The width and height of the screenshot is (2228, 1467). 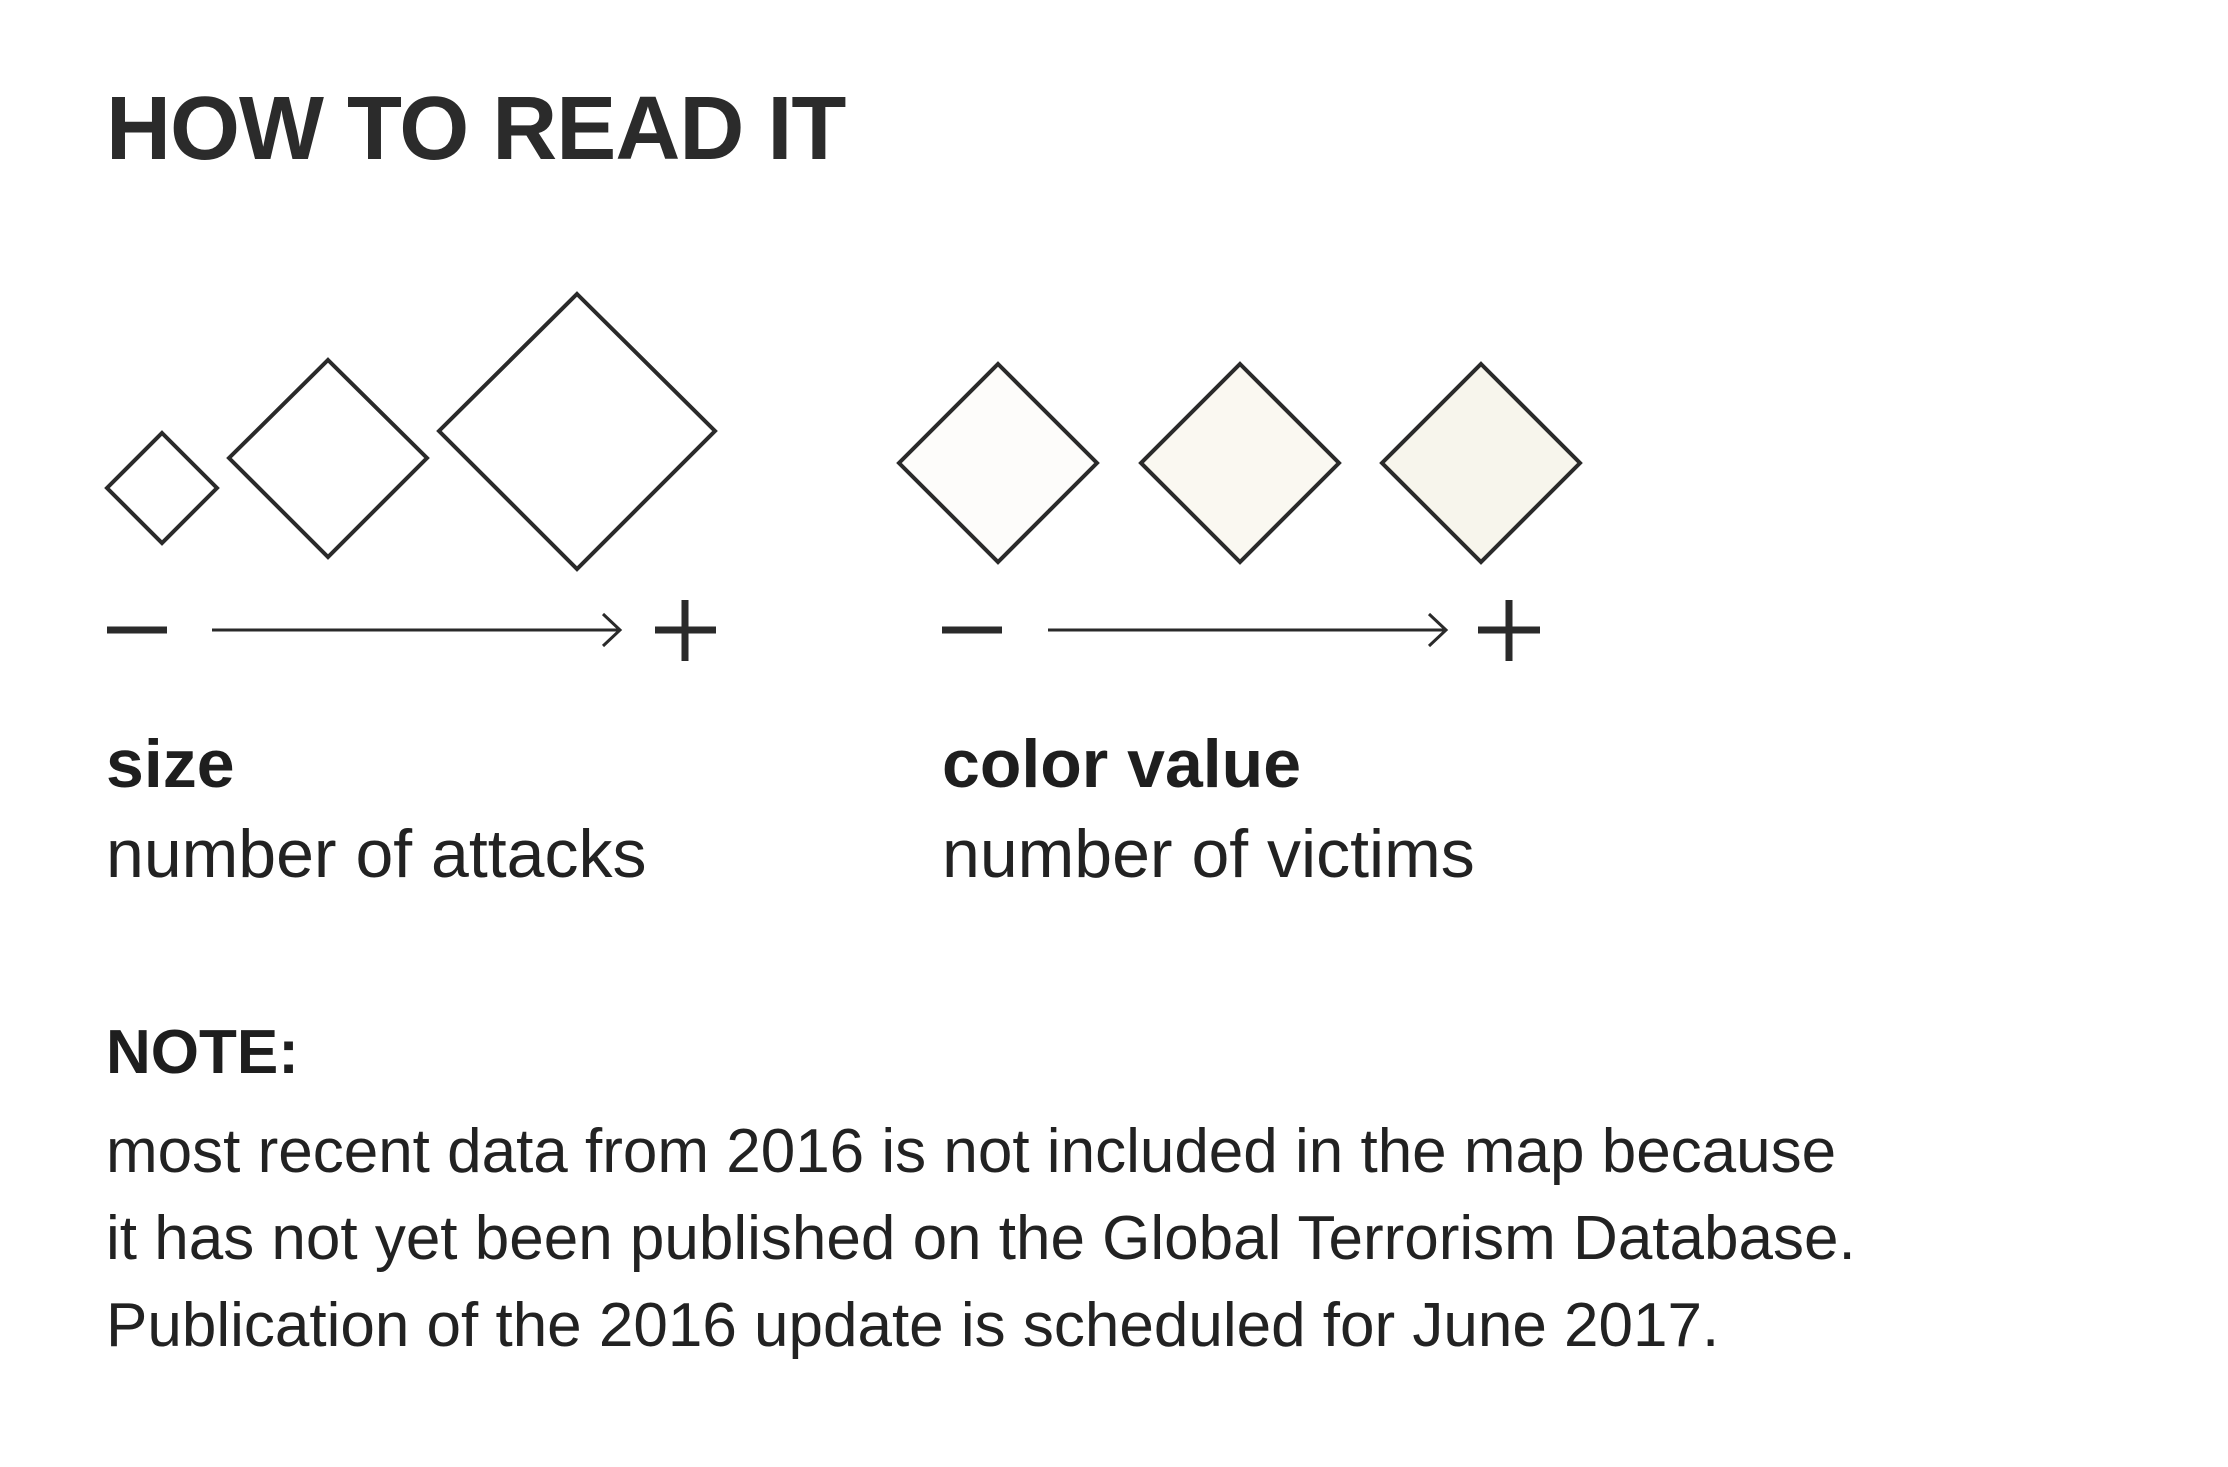 What do you see at coordinates (411, 630) in the screenshot?
I see `size-legend-scale` at bounding box center [411, 630].